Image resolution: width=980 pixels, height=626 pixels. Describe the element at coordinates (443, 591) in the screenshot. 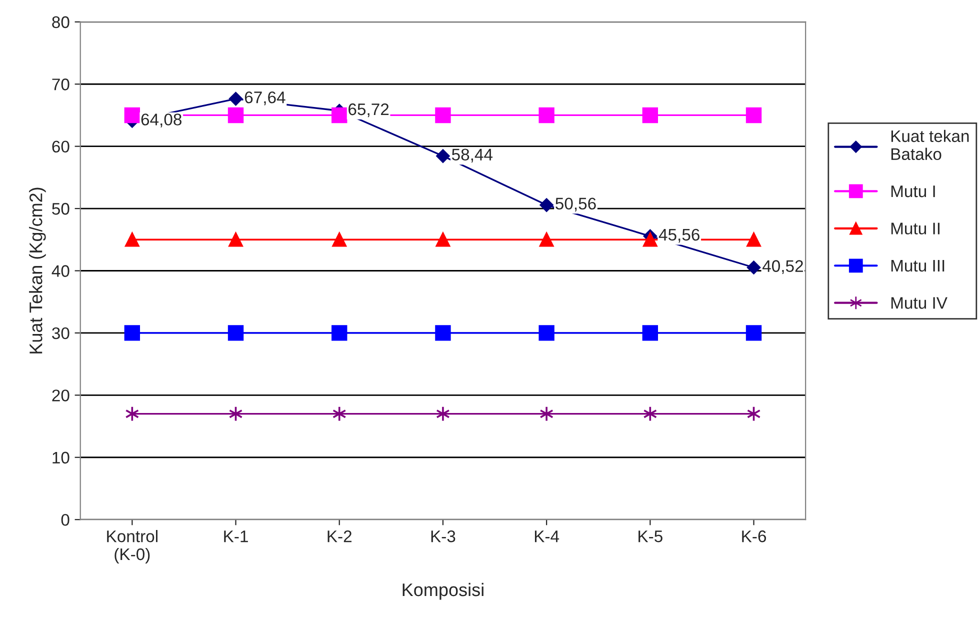

I see `x-axis-title: Komposisi` at that location.